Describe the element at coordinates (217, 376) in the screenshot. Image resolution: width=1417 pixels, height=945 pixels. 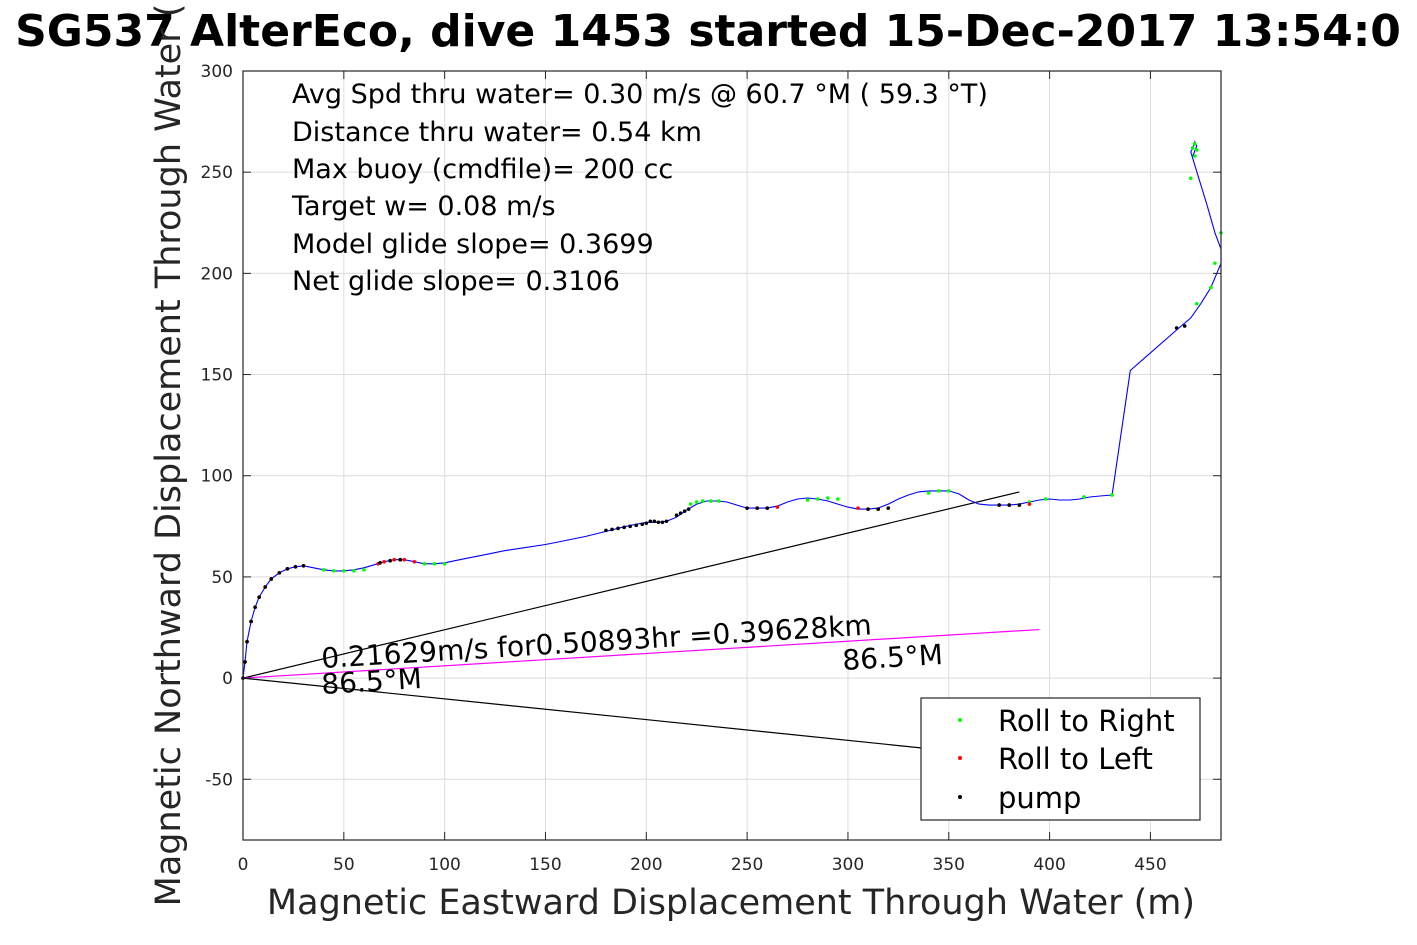
I see `y-tick-label: 150` at that location.